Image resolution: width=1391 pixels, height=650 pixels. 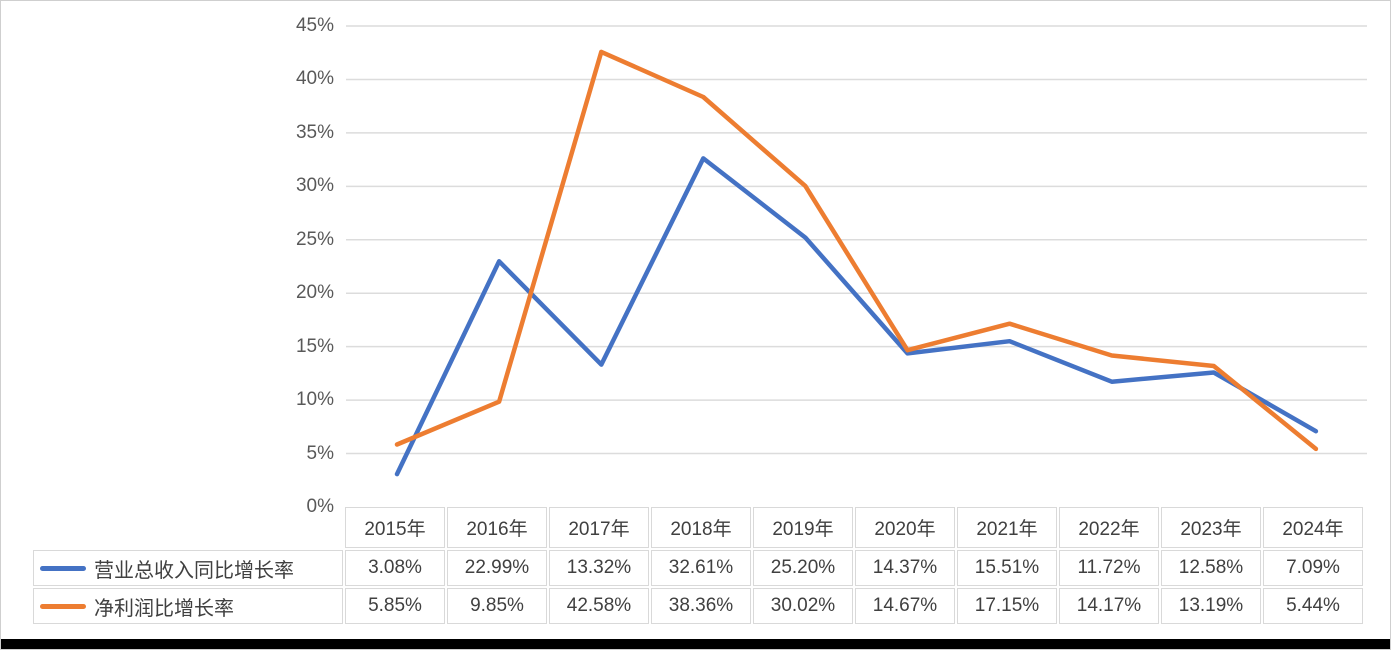 What do you see at coordinates (188, 527) in the screenshot?
I see `table-corner-cell` at bounding box center [188, 527].